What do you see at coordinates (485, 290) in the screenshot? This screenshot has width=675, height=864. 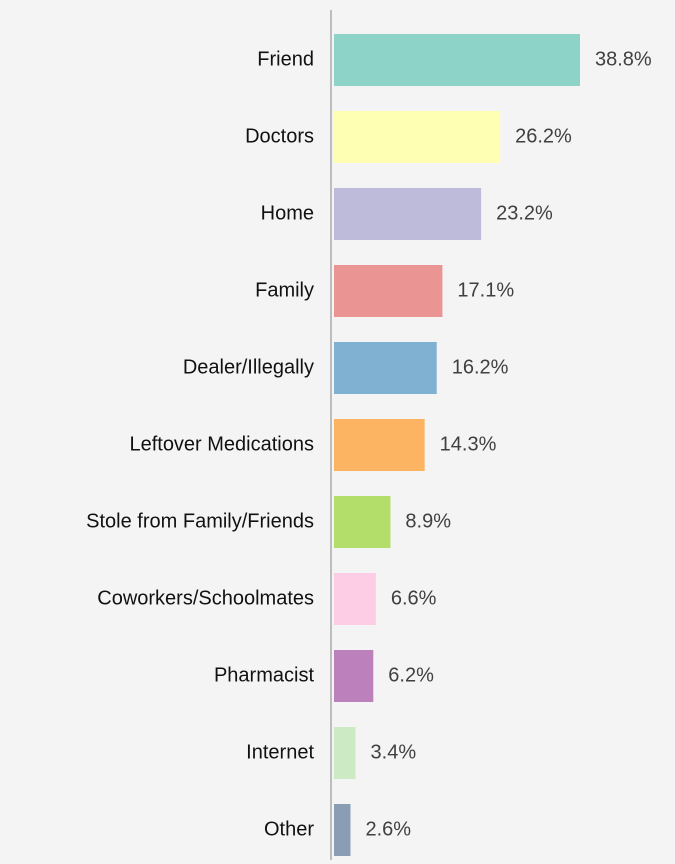 I see `value-label: 17.1%` at bounding box center [485, 290].